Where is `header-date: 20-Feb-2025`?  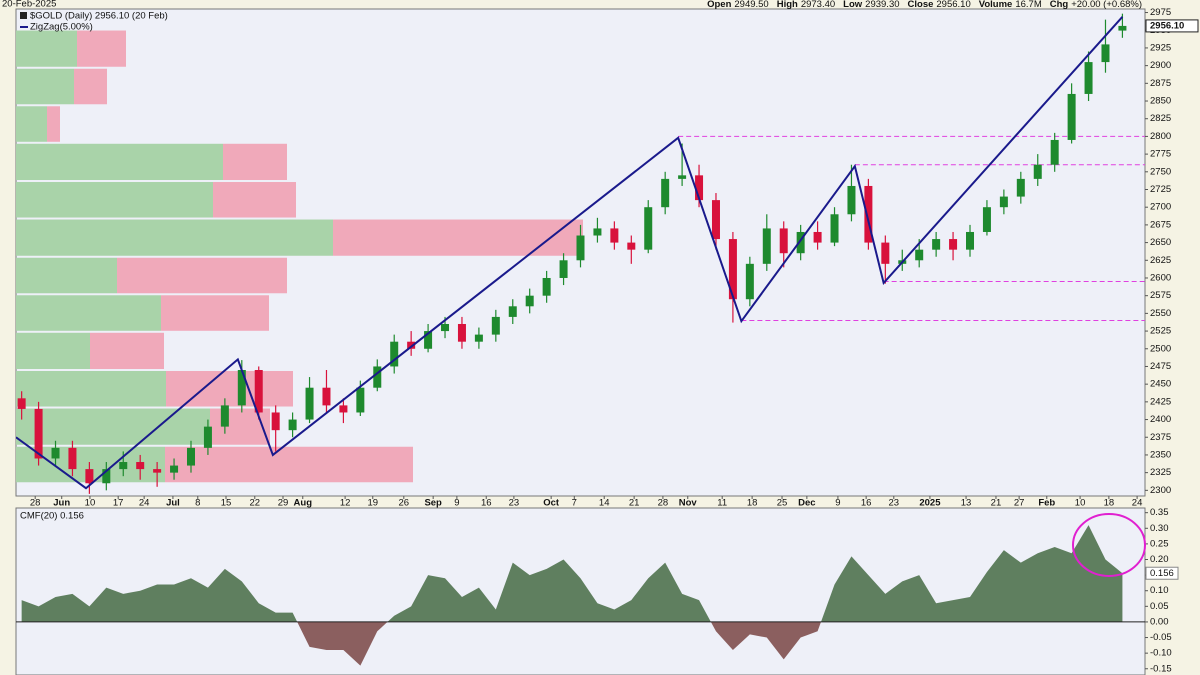 header-date: 20-Feb-2025 is located at coordinates (29, 5).